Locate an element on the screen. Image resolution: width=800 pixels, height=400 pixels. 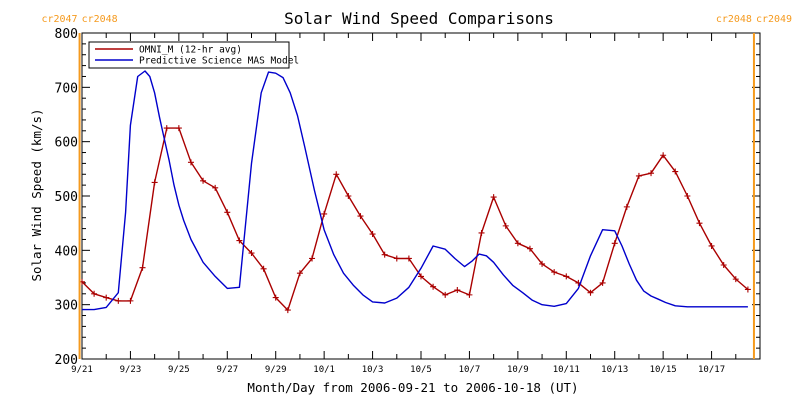
y-tick-label: 400 is located at coordinates (66, 251).